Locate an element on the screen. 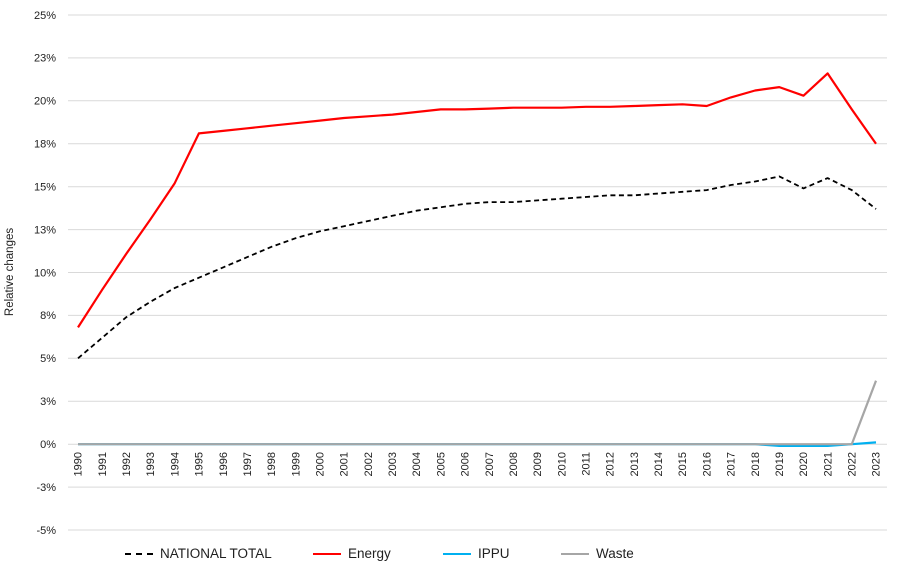  ippu-line-swatch is located at coordinates (457, 553).